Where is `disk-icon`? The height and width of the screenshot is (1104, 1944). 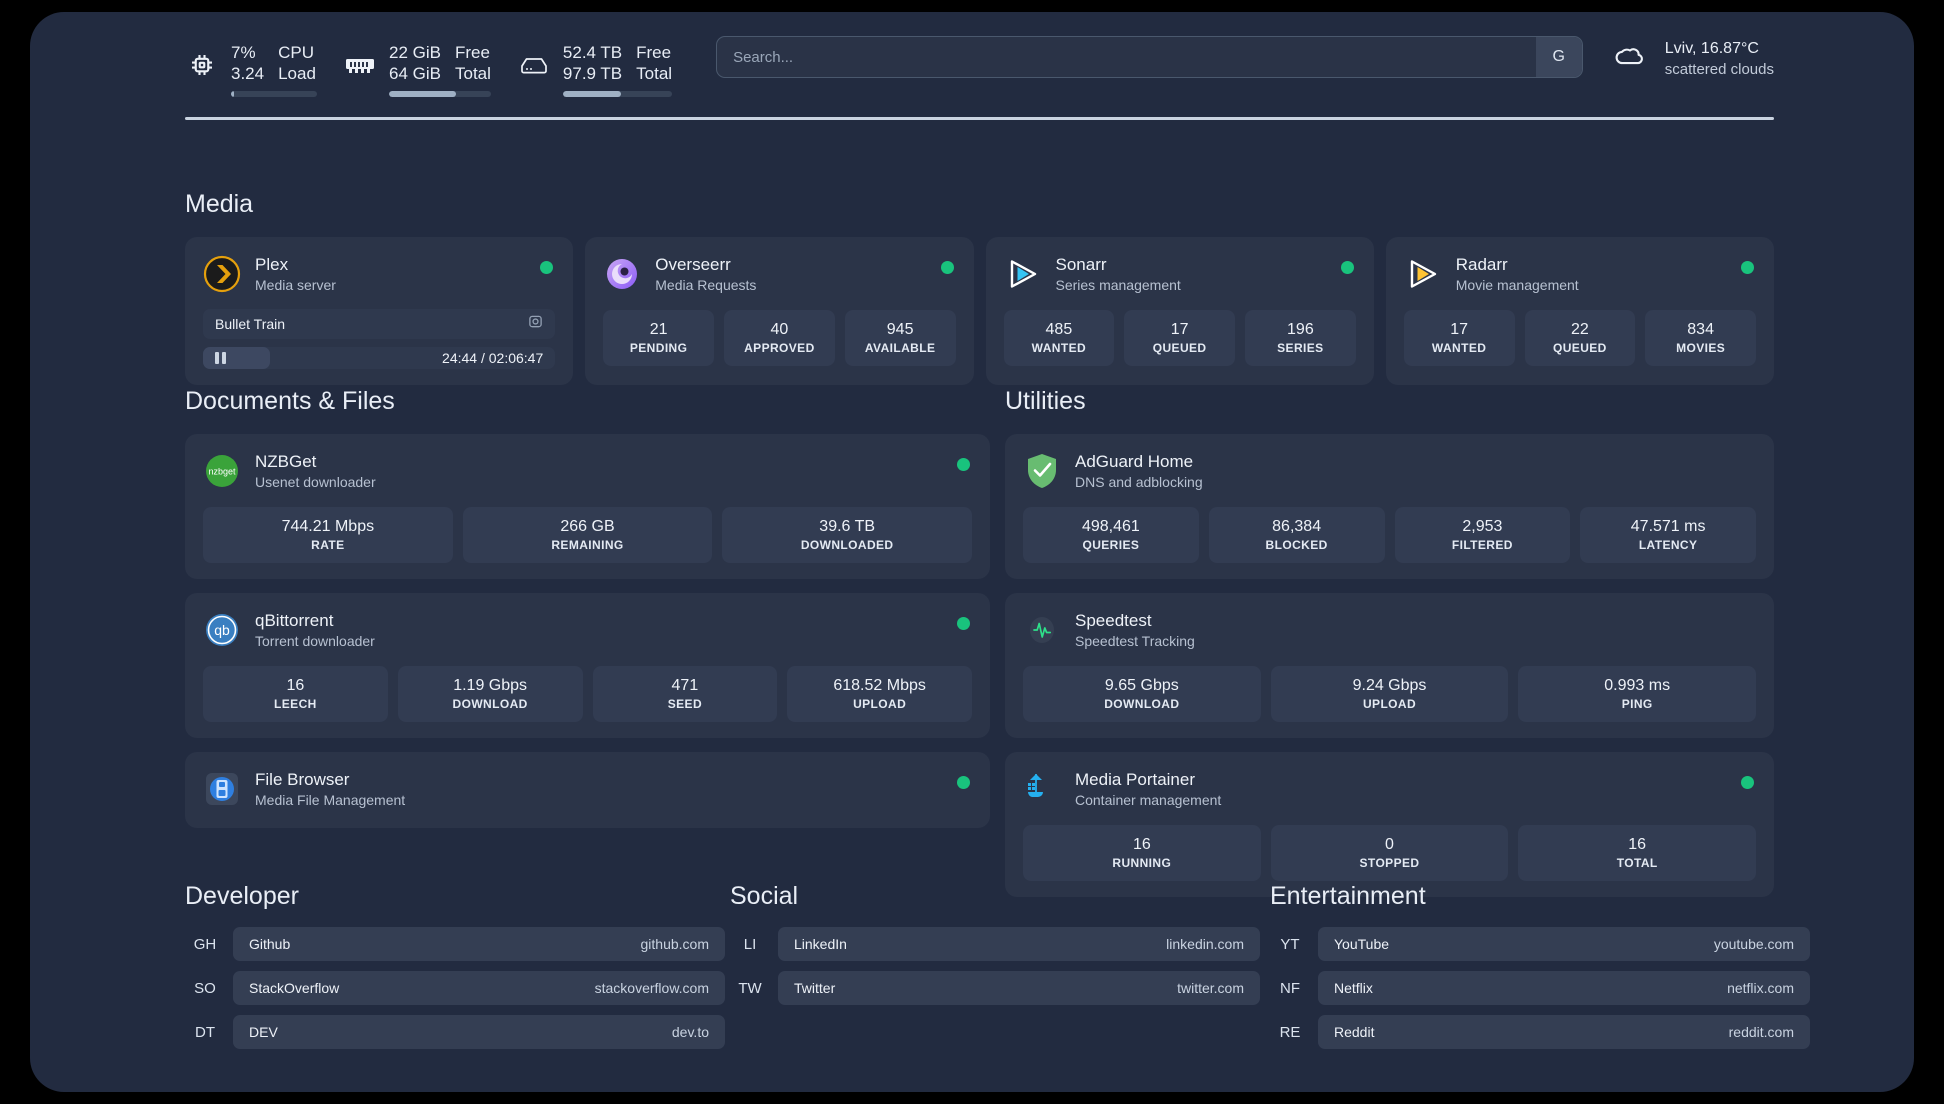
disk-icon is located at coordinates (534, 65).